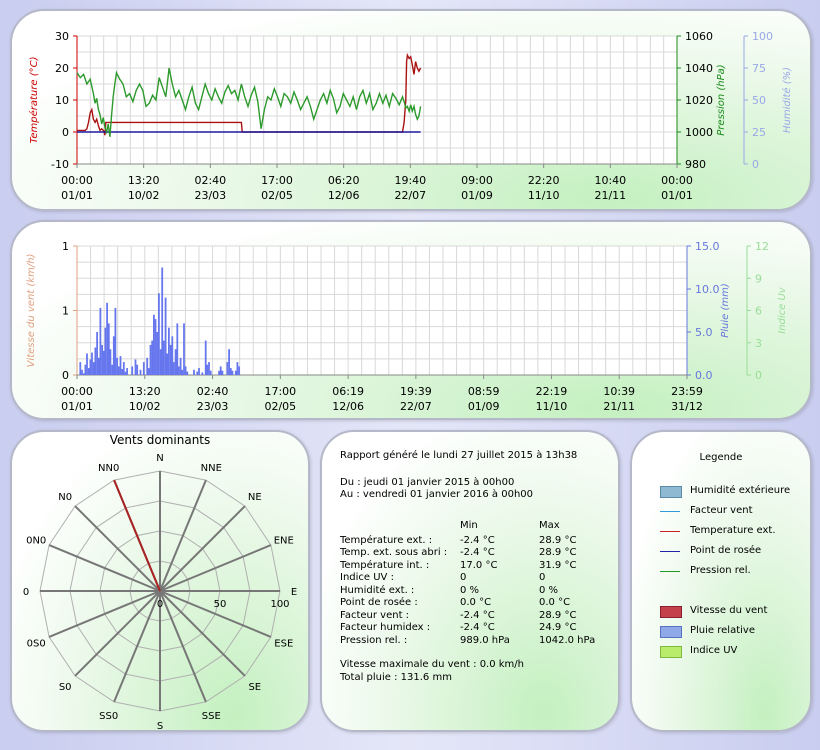  Describe the element at coordinates (558, 565) in the screenshot. I see `stats-max: 31.9 °C` at that location.